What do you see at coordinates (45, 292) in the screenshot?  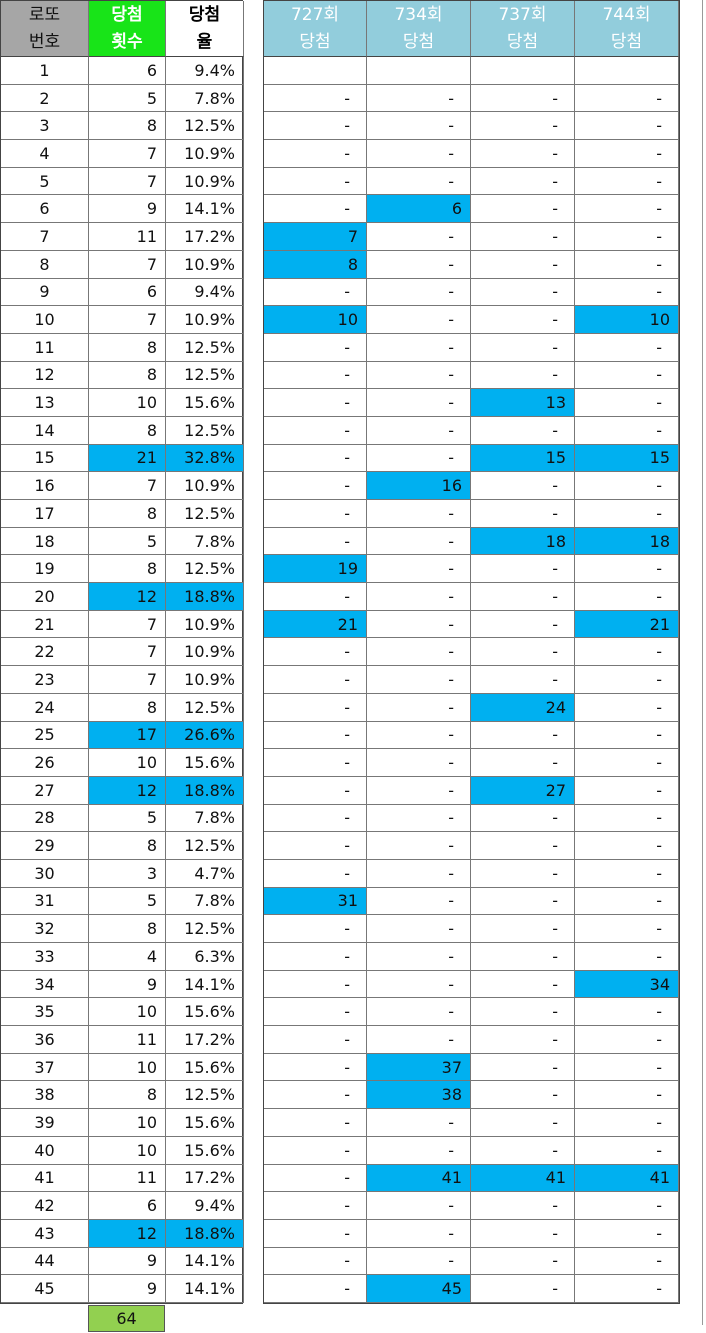 I see `lotto-number-cell: 9` at bounding box center [45, 292].